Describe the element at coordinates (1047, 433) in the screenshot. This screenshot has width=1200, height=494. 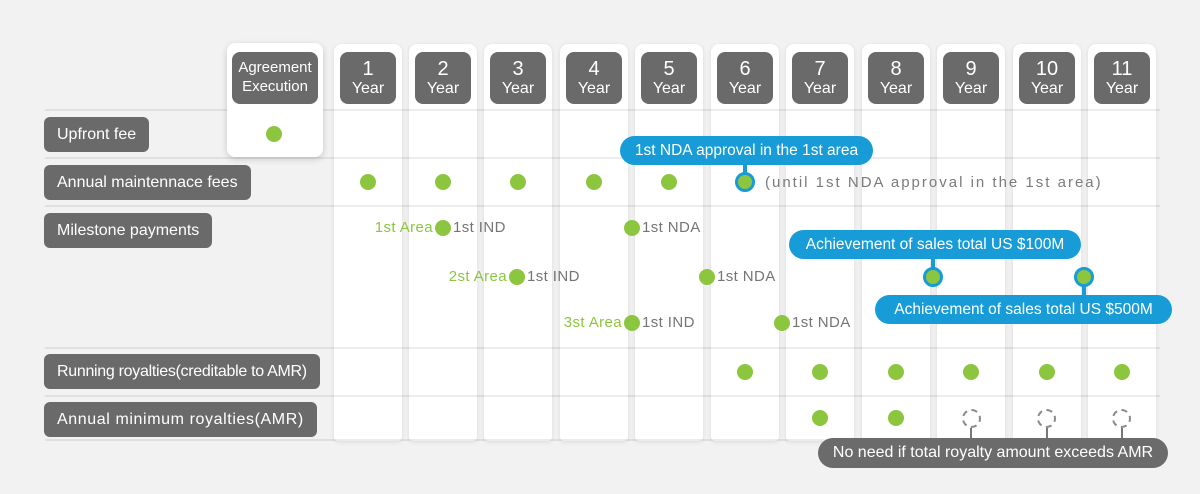
I see `note-stem-amr-y10` at that location.